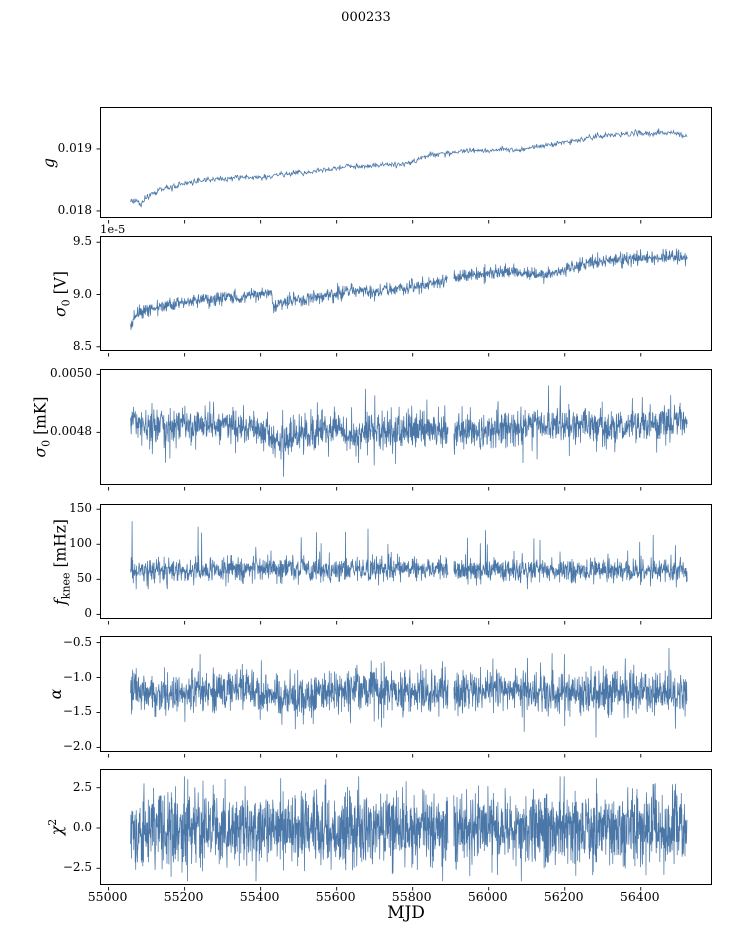  I want to click on ytick-label: −2.5, so click(77, 867).